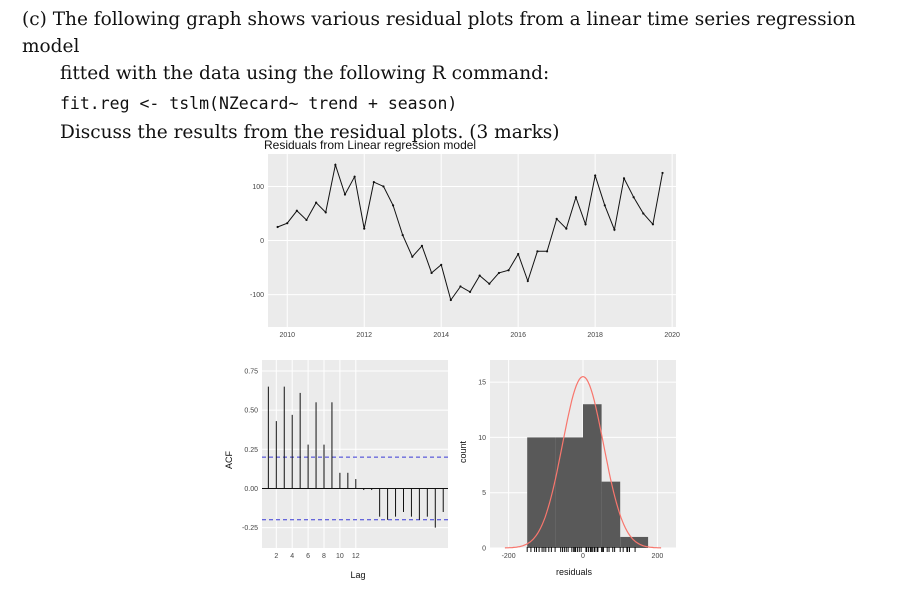  I want to click on acf-x-tick-label: 4, so click(292, 556).